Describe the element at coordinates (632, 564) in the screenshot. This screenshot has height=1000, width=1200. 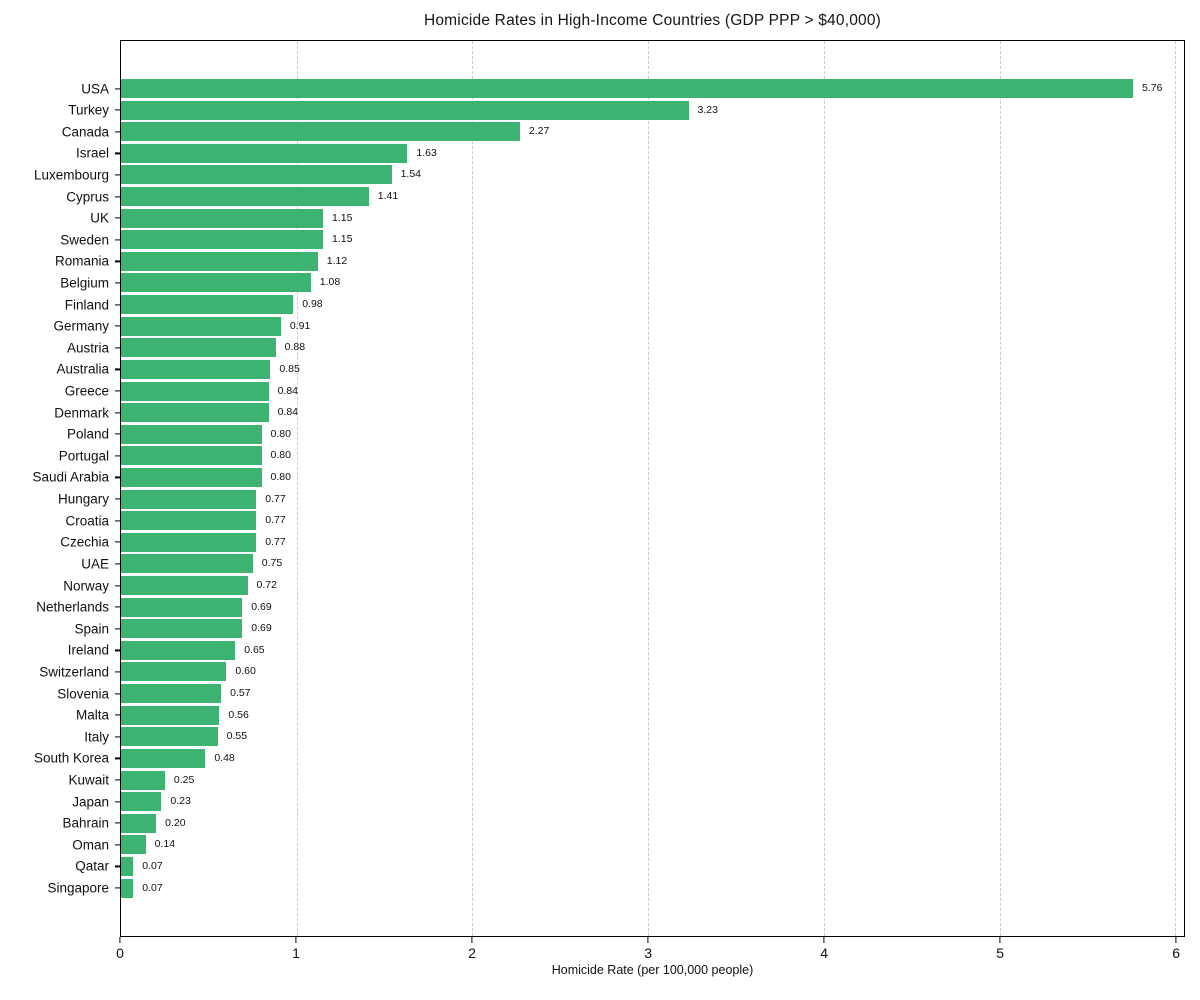
I see `bar-row: UAE 0.75` at that location.